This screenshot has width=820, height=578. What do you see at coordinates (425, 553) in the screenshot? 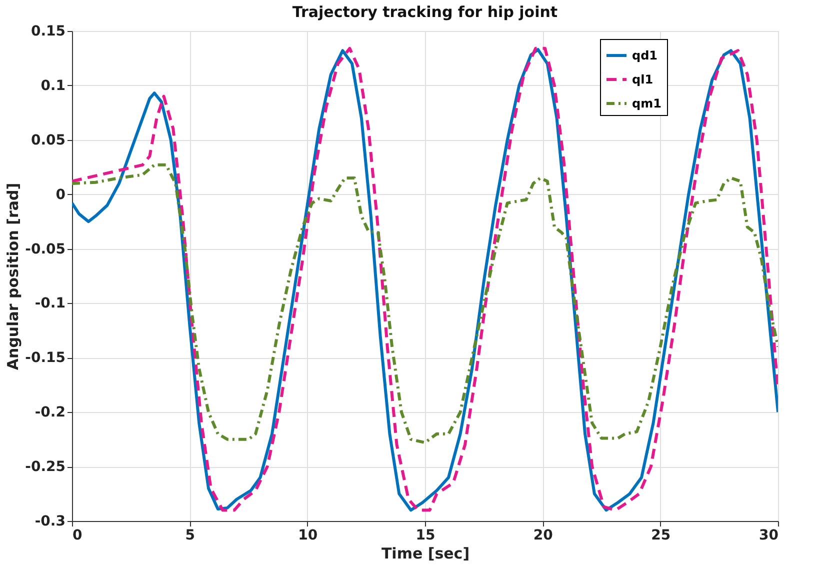
I see `x-axis-title: Time [sec]` at bounding box center [425, 553].